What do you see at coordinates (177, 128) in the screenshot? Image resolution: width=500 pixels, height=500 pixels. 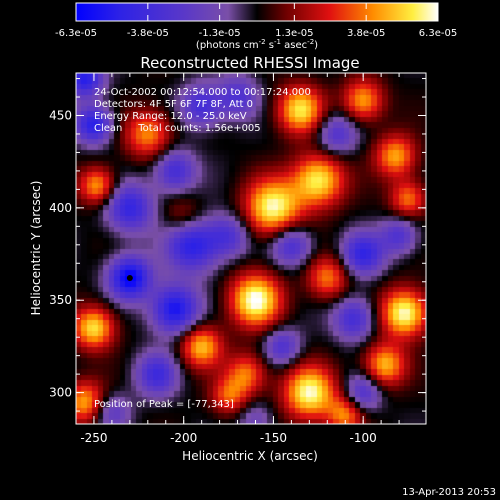 I see `annotation-counts: Clean Total counts: 1.56e+005` at bounding box center [177, 128].